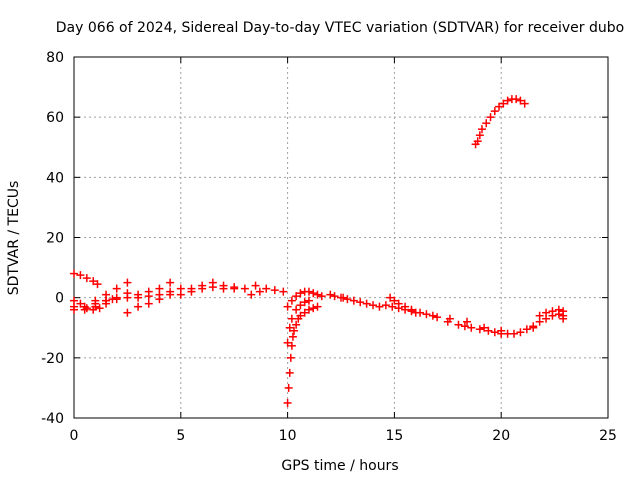 The image size is (640, 480). What do you see at coordinates (608, 436) in the screenshot?
I see `x-tick-label: 25` at bounding box center [608, 436].